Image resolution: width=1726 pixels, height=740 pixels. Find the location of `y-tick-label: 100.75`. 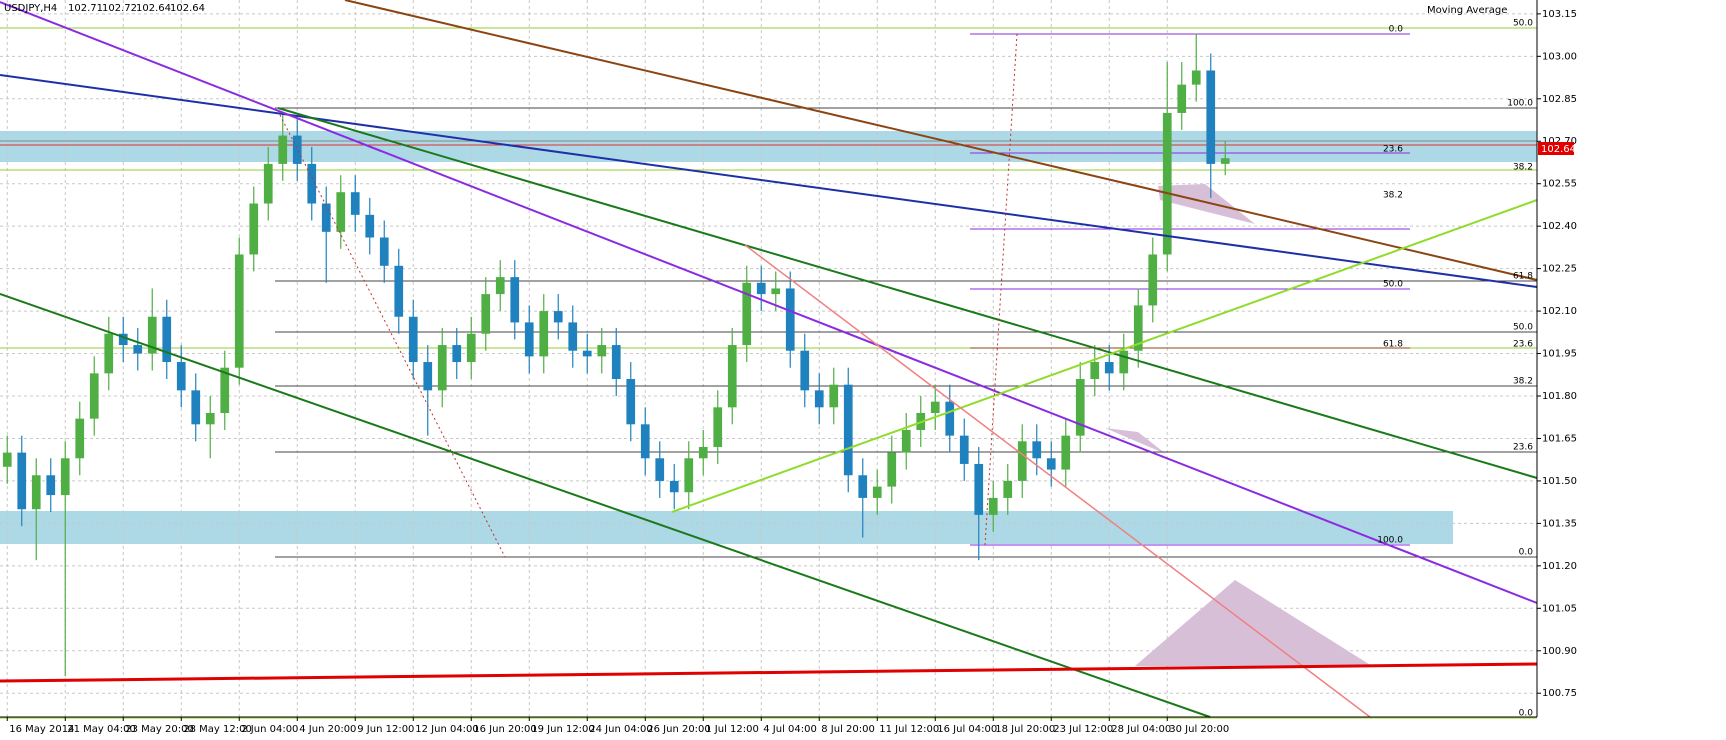

y-tick-label: 100.75 is located at coordinates (1559, 693).